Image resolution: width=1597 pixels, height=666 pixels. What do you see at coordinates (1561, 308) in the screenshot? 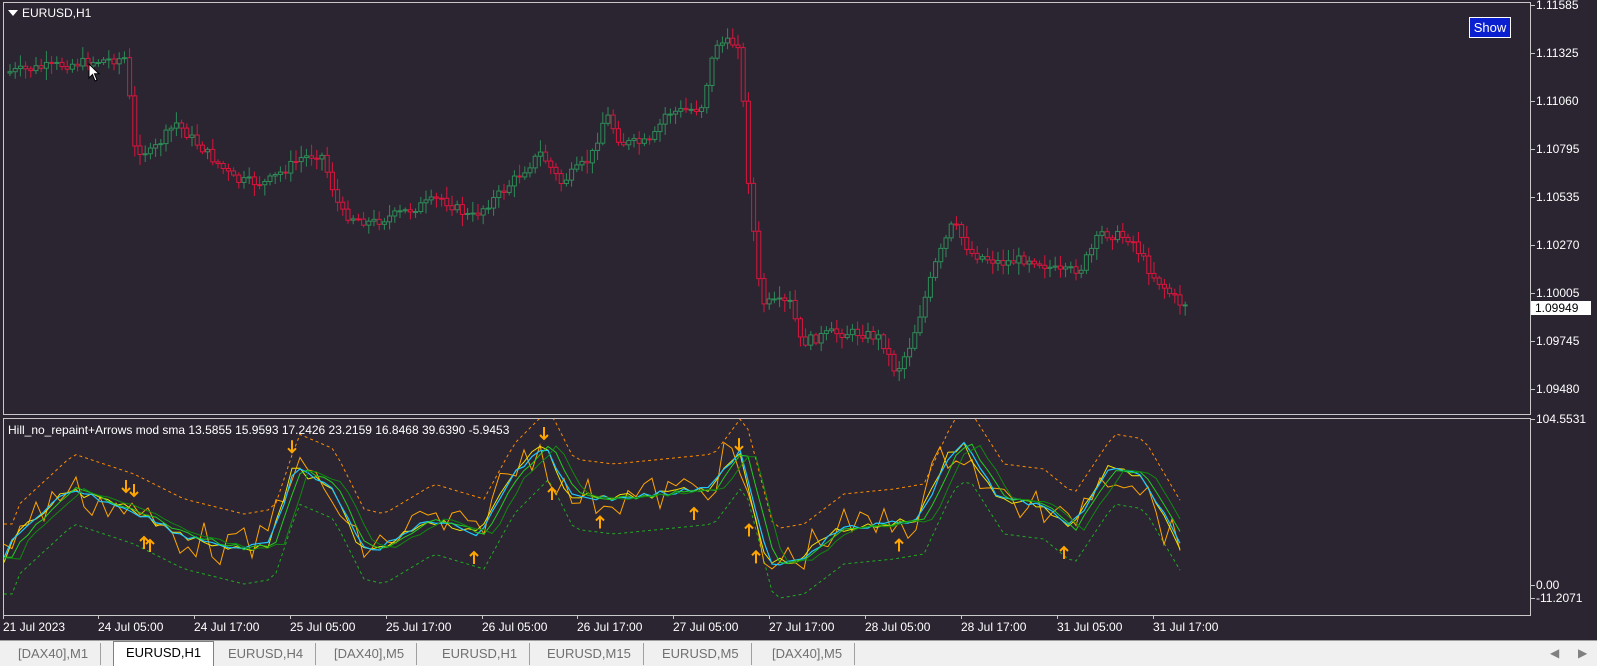
I see `current-price-label: 1.09949` at bounding box center [1561, 308].